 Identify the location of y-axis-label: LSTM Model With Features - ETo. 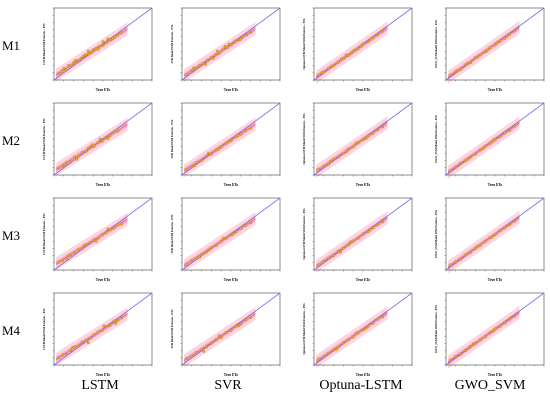
(44, 329).